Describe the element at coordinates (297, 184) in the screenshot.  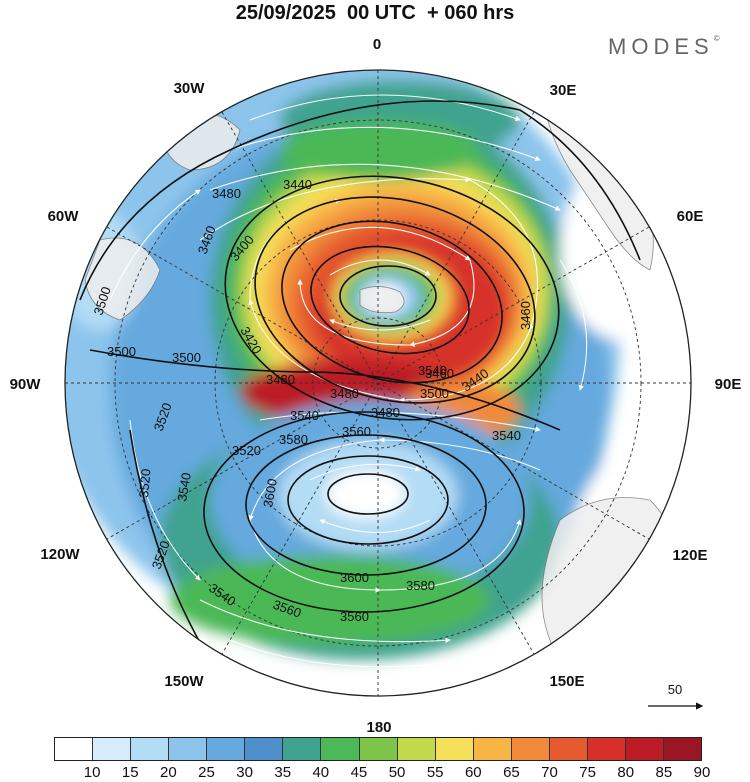
I see `contour-label: 3440` at that location.